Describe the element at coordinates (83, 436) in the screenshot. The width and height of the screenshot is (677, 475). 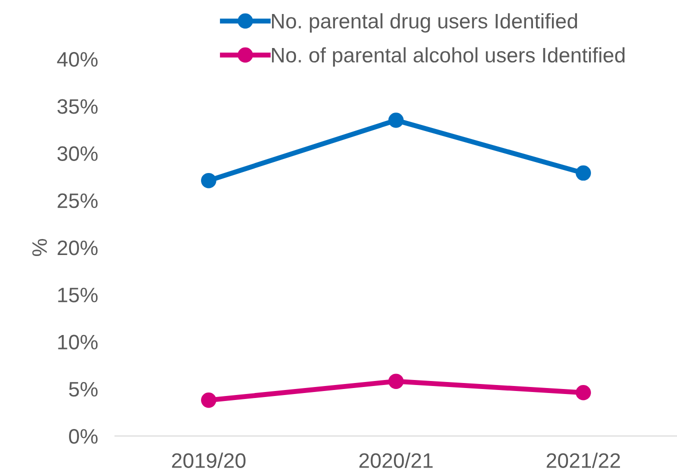
I see `y-tick-label: 0%` at that location.